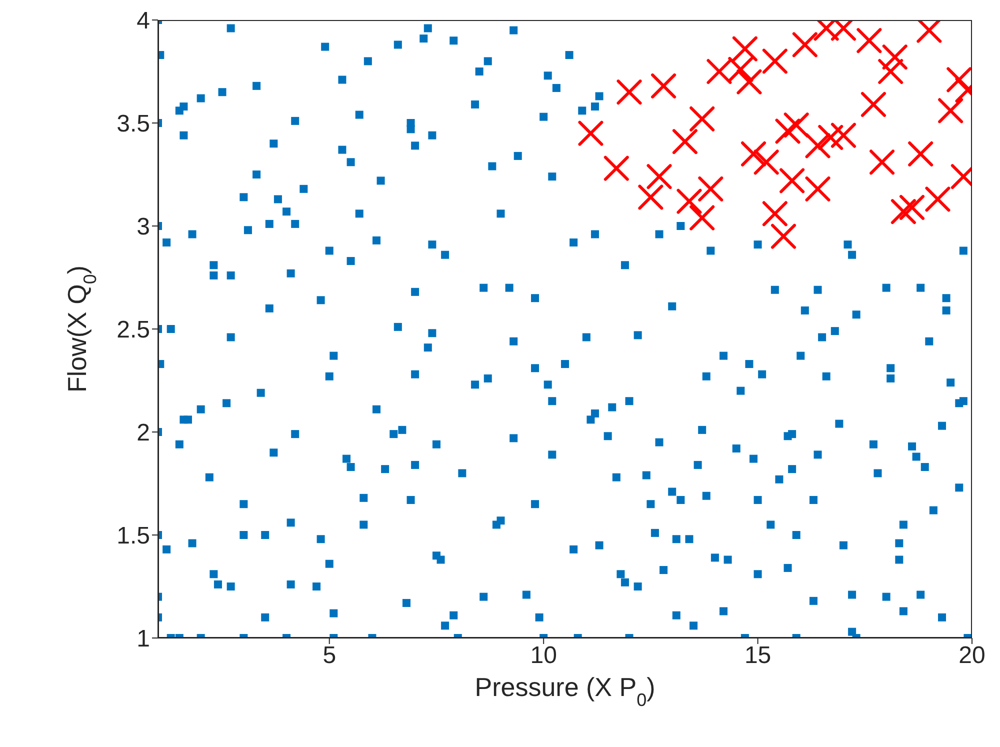 The image size is (1000, 747). What do you see at coordinates (329, 656) in the screenshot?
I see `x-tick-label: 5` at bounding box center [329, 656].